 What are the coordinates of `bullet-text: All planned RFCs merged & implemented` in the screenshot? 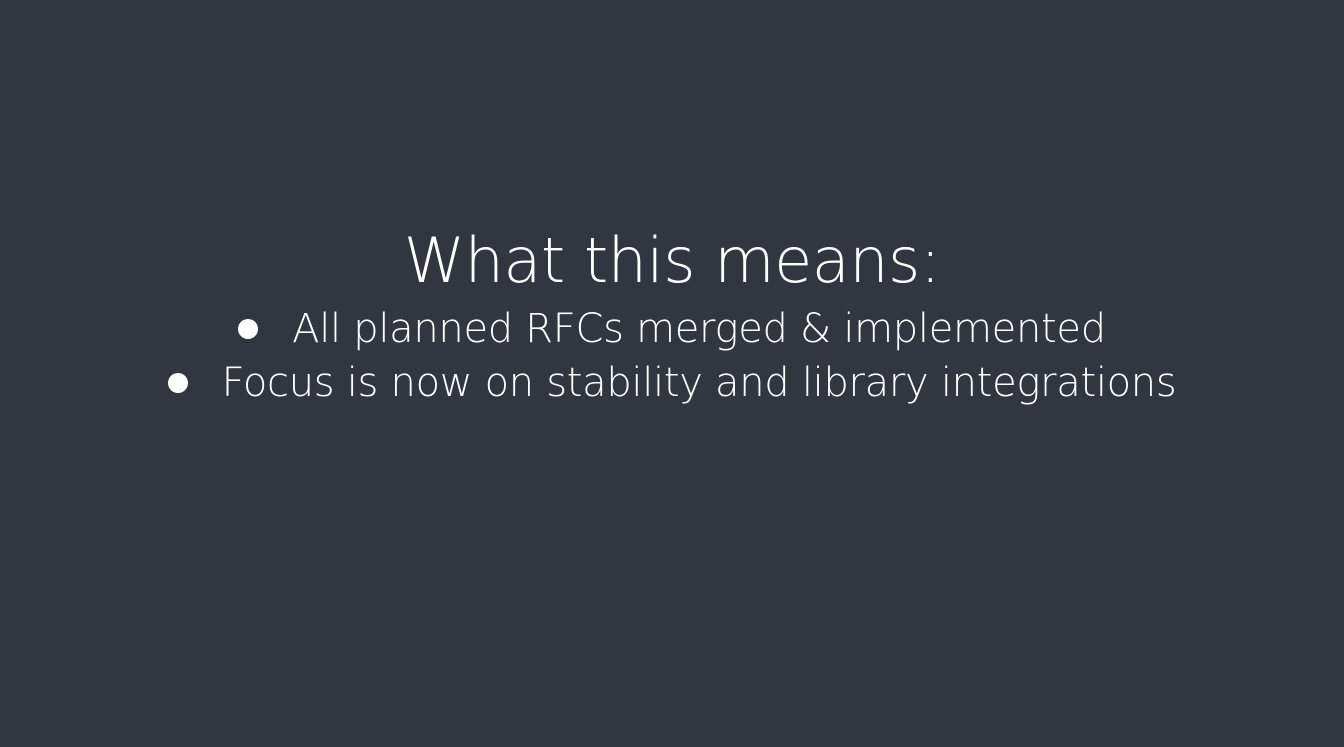 It's located at (699, 329).